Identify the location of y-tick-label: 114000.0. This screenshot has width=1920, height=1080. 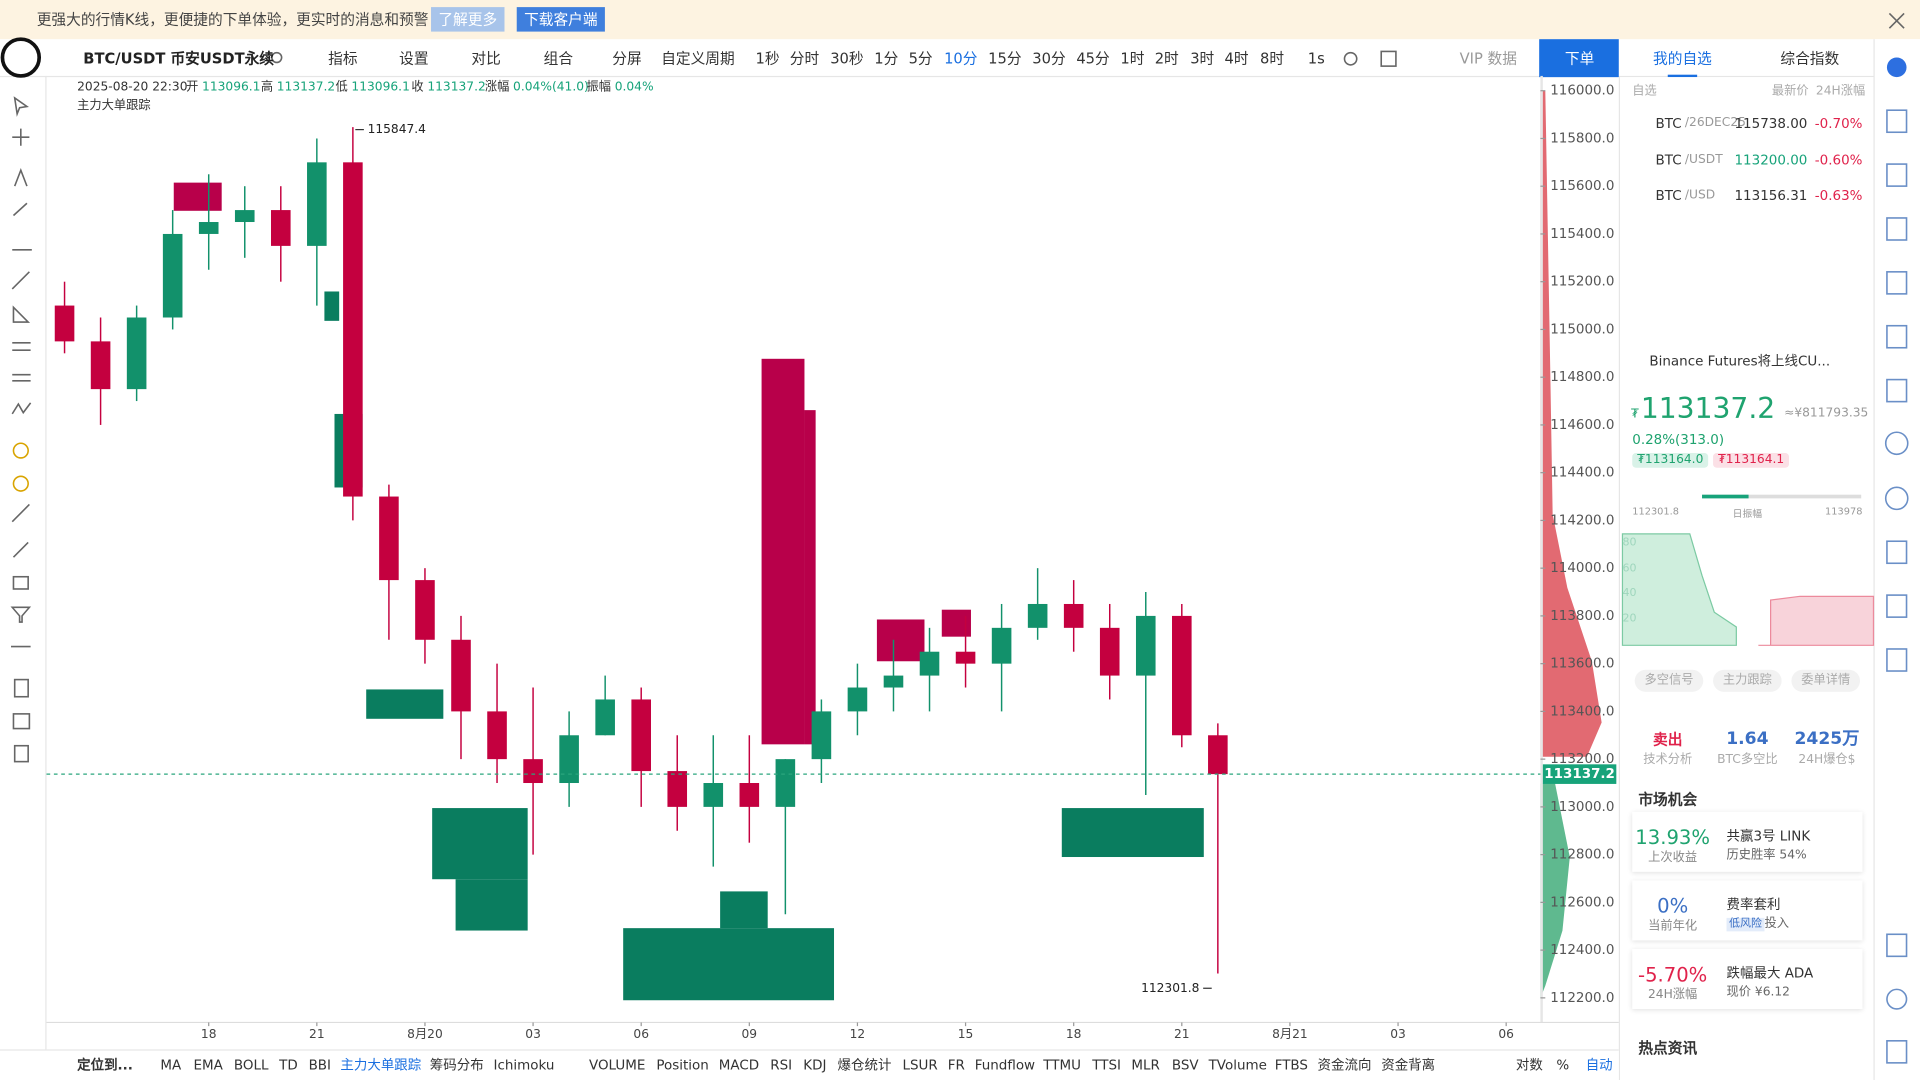
(1582, 568).